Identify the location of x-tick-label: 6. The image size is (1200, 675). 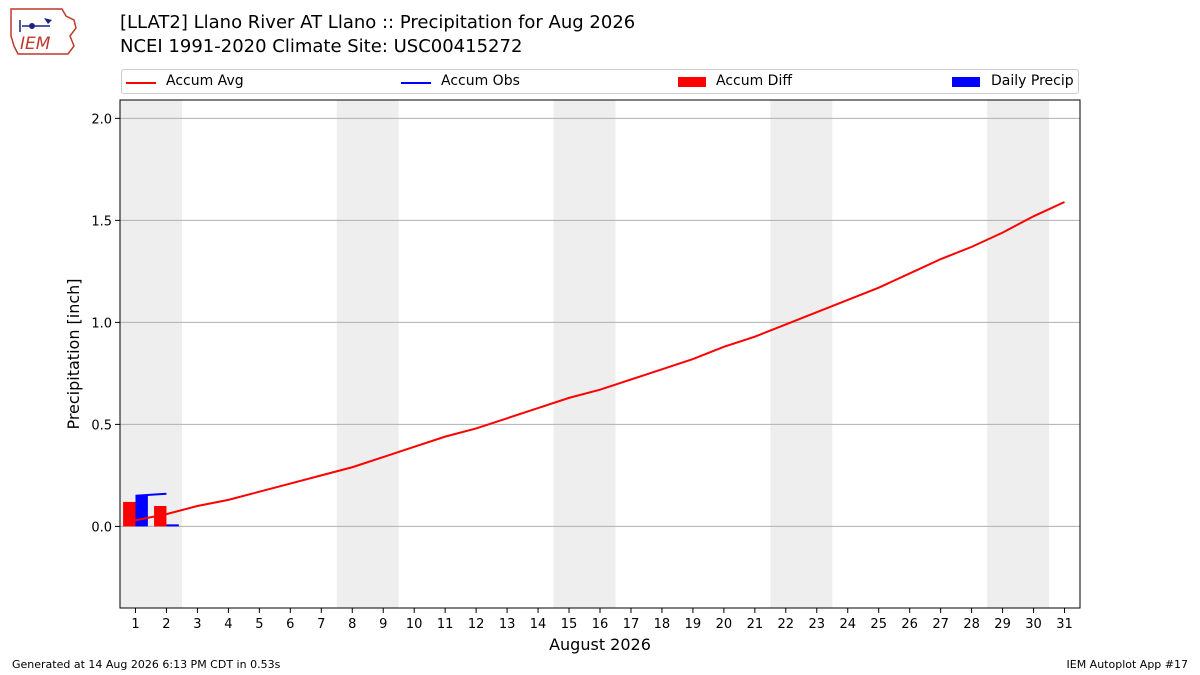
(290, 624).